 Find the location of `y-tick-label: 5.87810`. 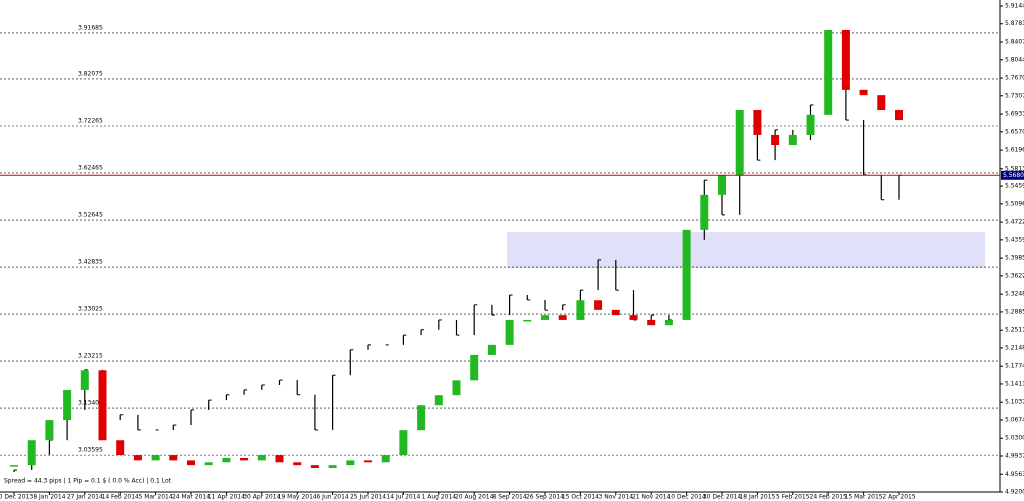

y-tick-label: 5.87810 is located at coordinates (1014, 23).